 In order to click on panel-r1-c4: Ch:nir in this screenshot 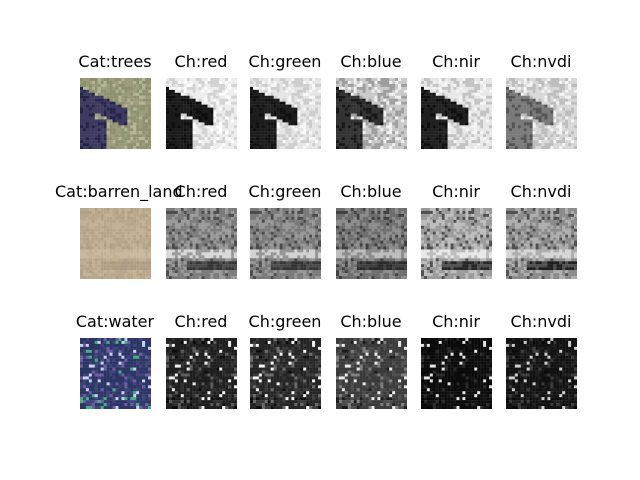, I will do `click(456, 231)`.